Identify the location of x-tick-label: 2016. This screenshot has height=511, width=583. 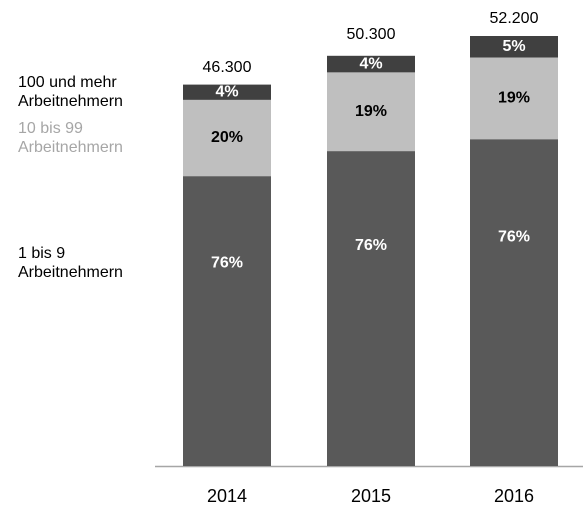
(514, 496).